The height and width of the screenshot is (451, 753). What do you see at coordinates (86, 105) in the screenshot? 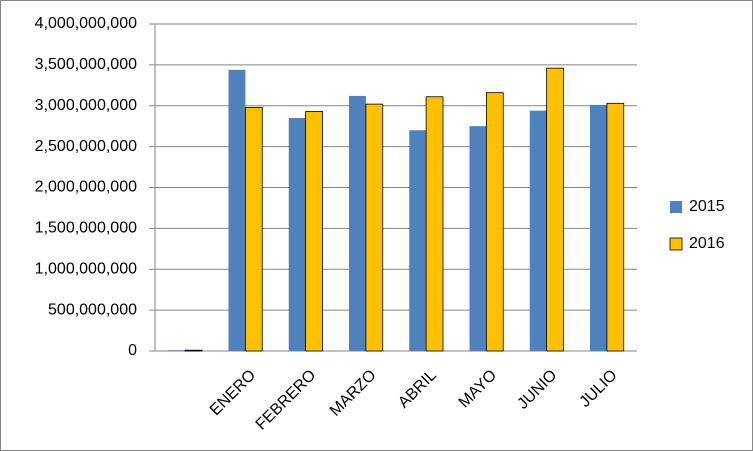
I see `y-tick-label: 3,000,000,000` at bounding box center [86, 105].